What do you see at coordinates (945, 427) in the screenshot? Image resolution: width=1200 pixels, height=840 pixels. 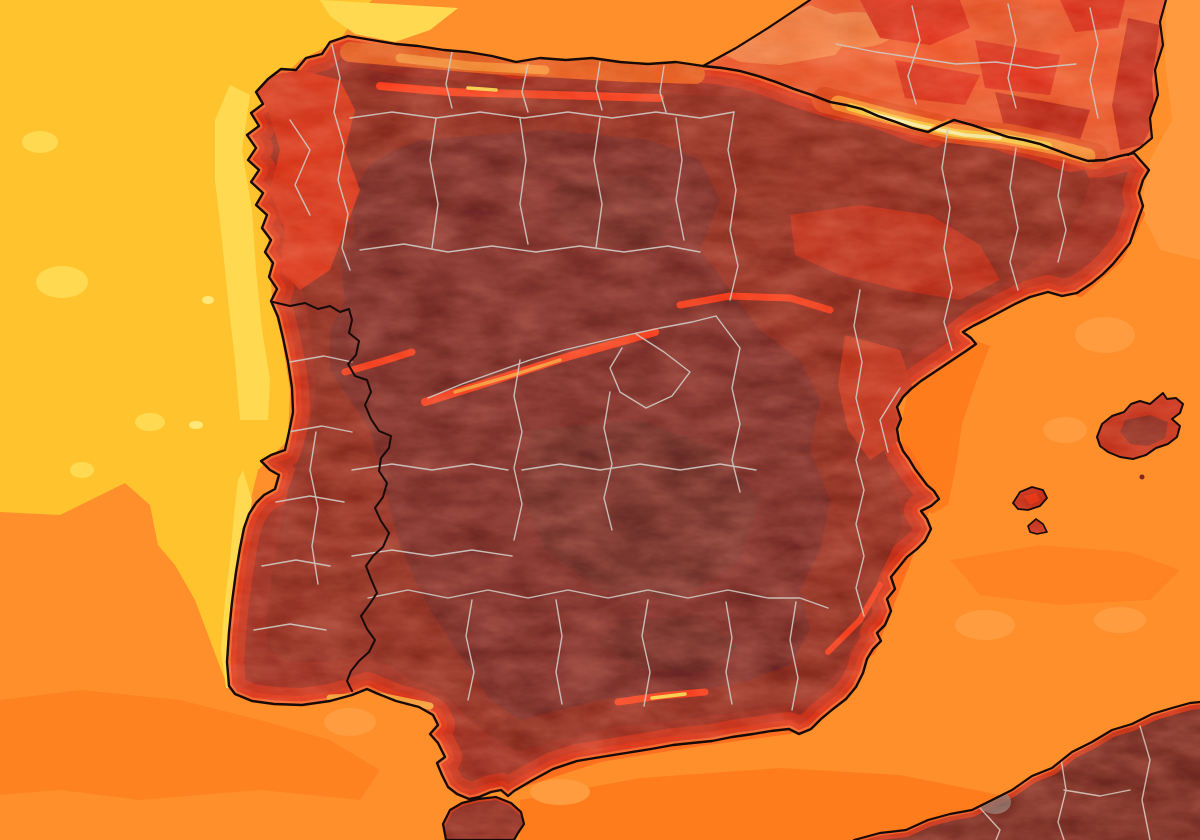 I see `east-coast-deep-band` at bounding box center [945, 427].